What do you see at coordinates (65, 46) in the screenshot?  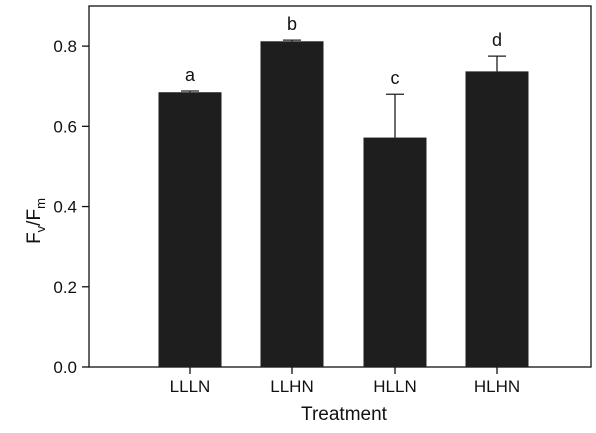 I see `y-tick-label: 0.8` at bounding box center [65, 46].